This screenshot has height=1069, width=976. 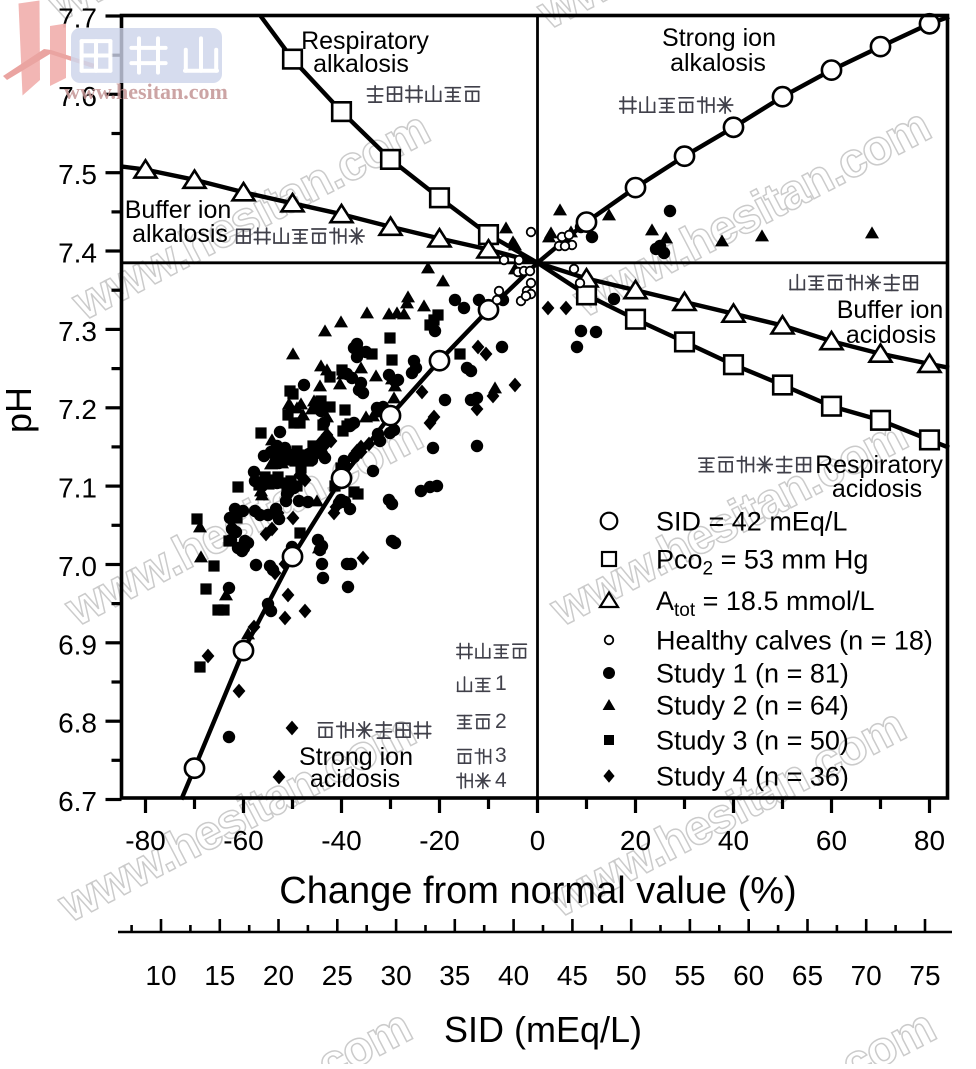 I want to click on svg-text: SID = 42 mEq/L, so click(x=751, y=522).